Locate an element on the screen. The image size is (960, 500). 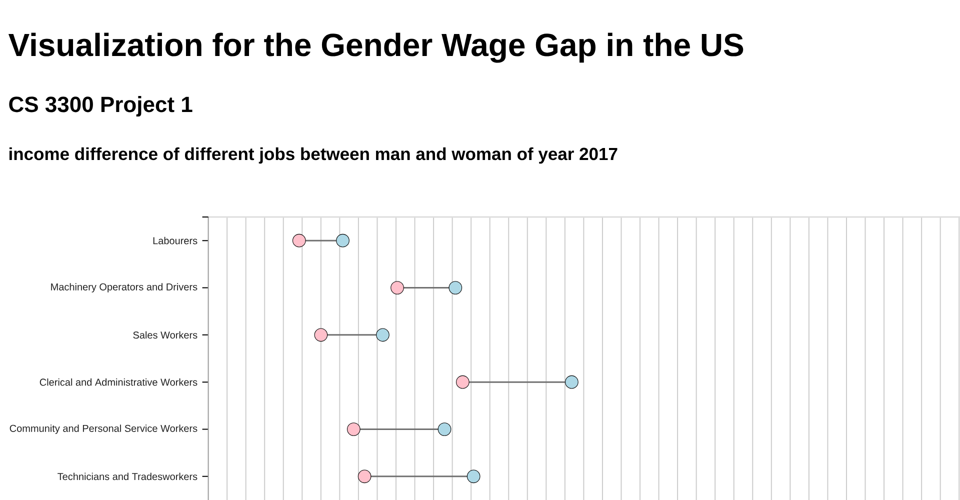
y-tick-label: Sales Workers is located at coordinates (165, 335).